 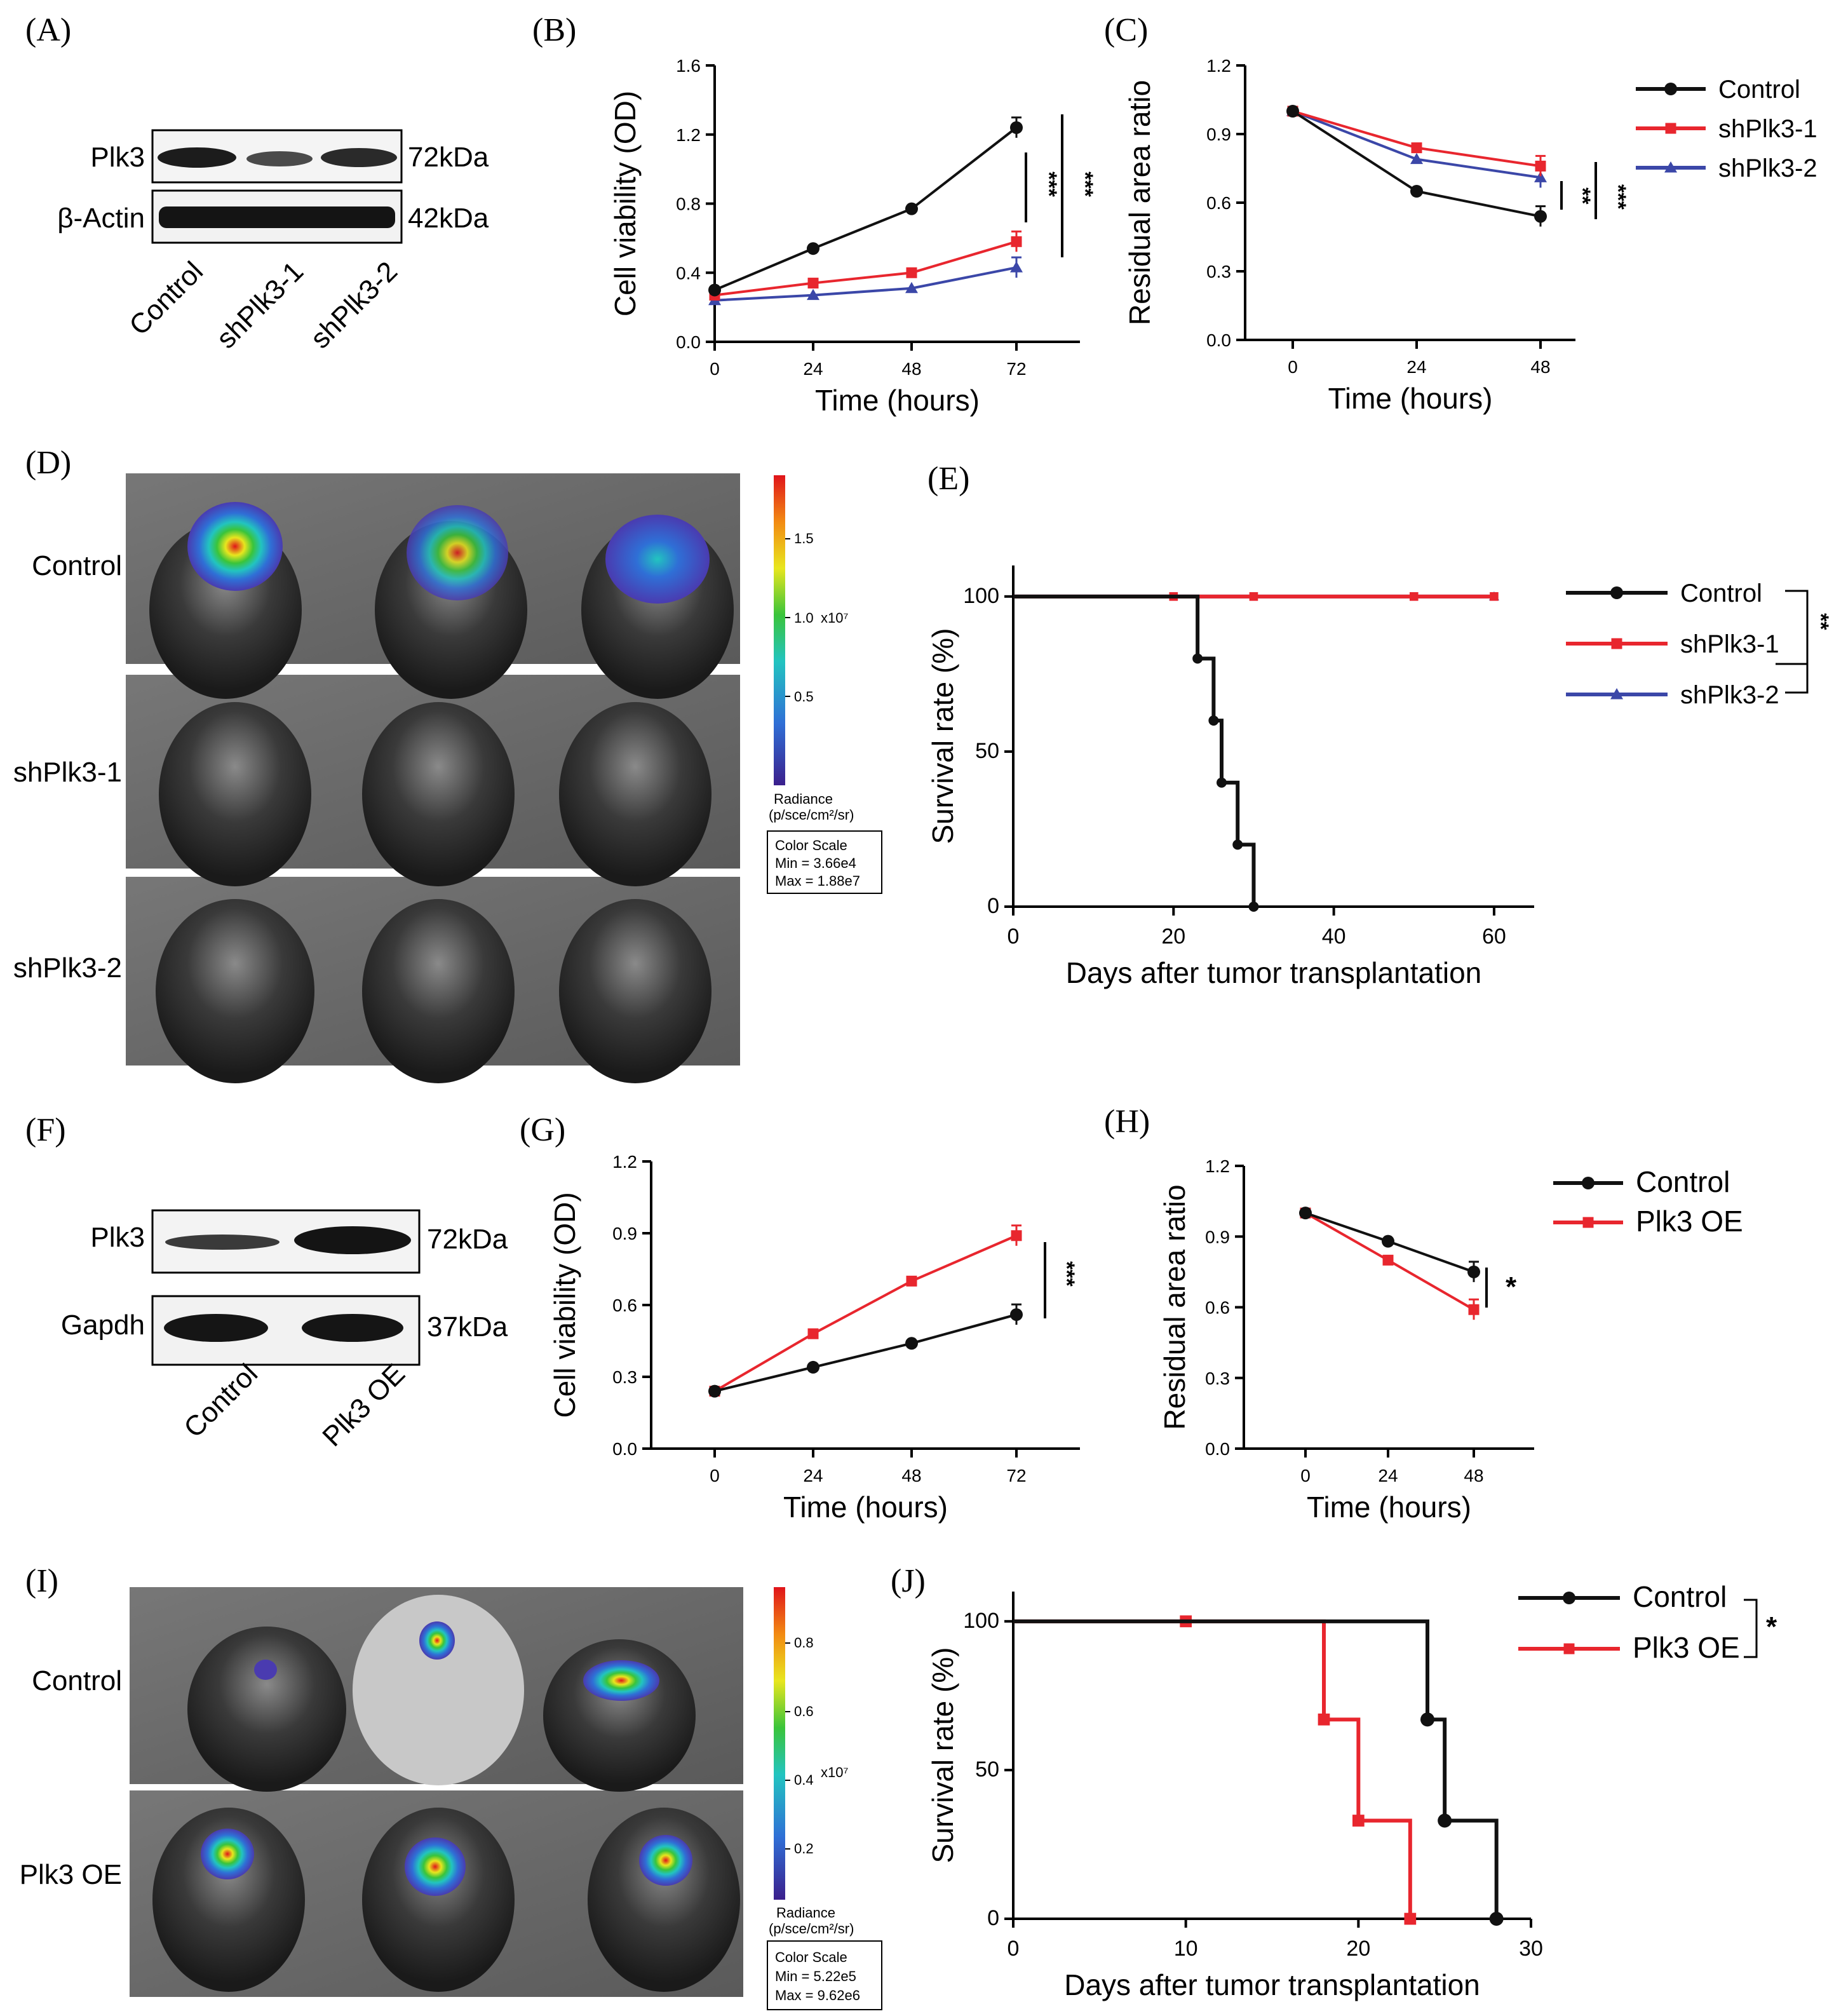 What do you see at coordinates (865, 1310) in the screenshot?
I see `series-plk3-oe` at bounding box center [865, 1310].